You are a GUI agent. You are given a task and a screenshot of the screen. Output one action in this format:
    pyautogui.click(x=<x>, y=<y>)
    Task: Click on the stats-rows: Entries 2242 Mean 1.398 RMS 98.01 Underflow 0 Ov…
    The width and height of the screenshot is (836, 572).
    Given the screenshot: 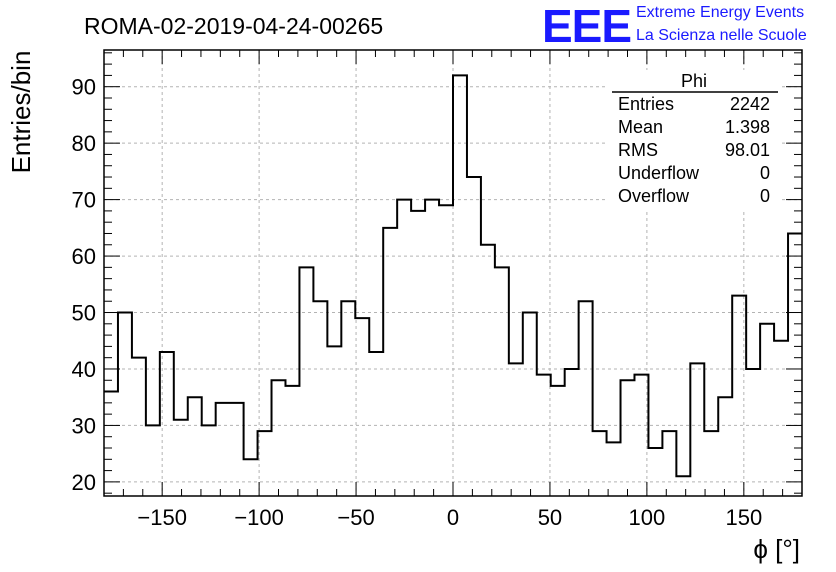 What is the action you would take?
    pyautogui.click(x=694, y=150)
    